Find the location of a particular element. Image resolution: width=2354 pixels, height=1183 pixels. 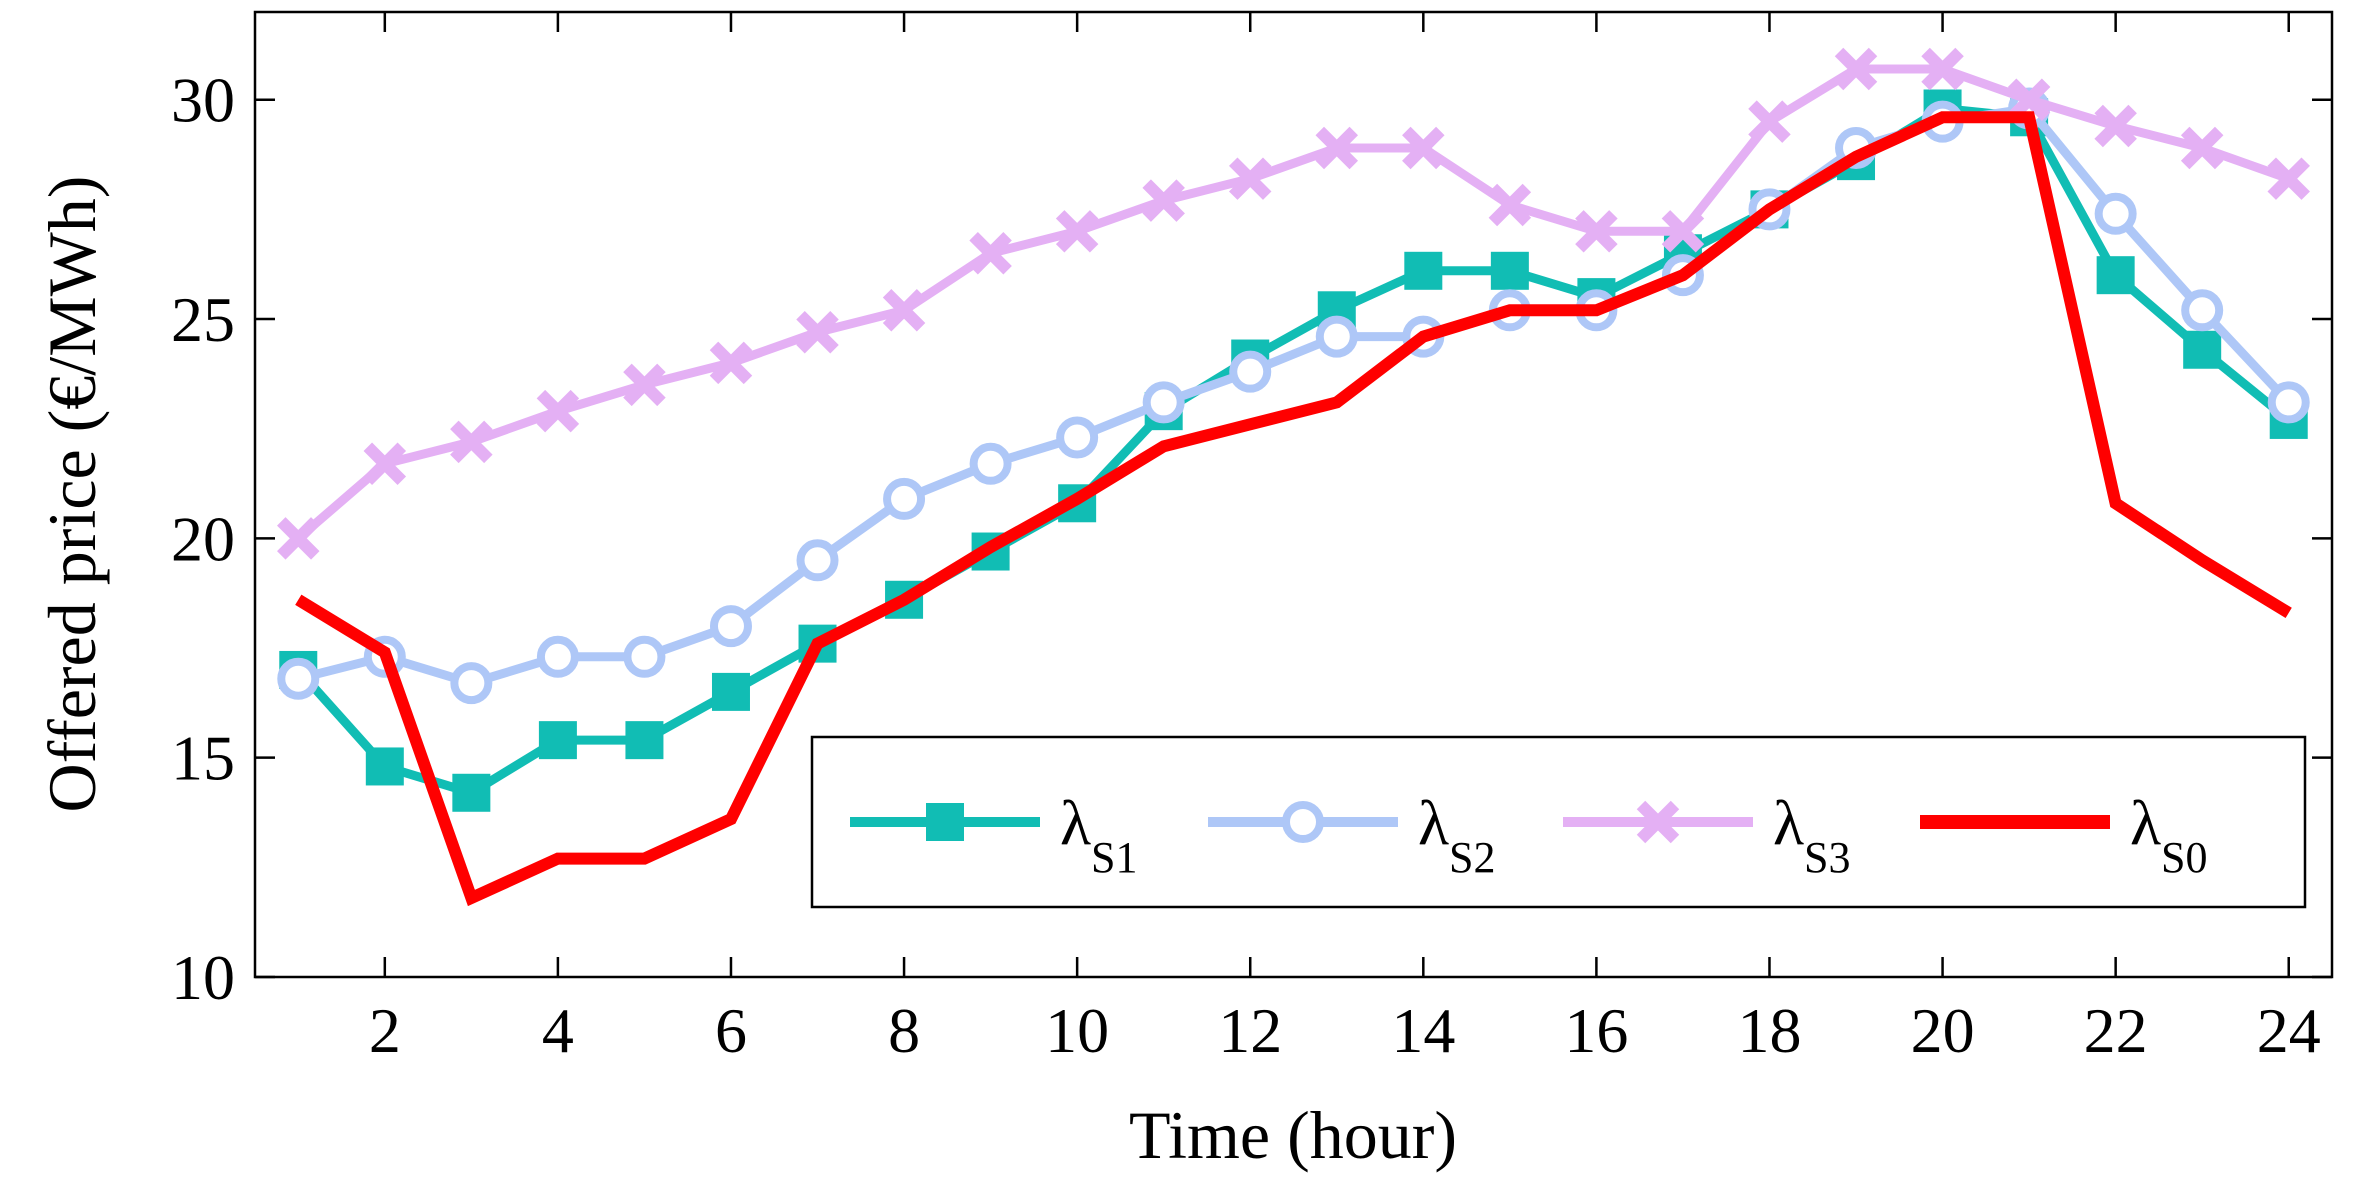

legend: λS1 λS2 λS3 λS0 is located at coordinates (1558, 822).